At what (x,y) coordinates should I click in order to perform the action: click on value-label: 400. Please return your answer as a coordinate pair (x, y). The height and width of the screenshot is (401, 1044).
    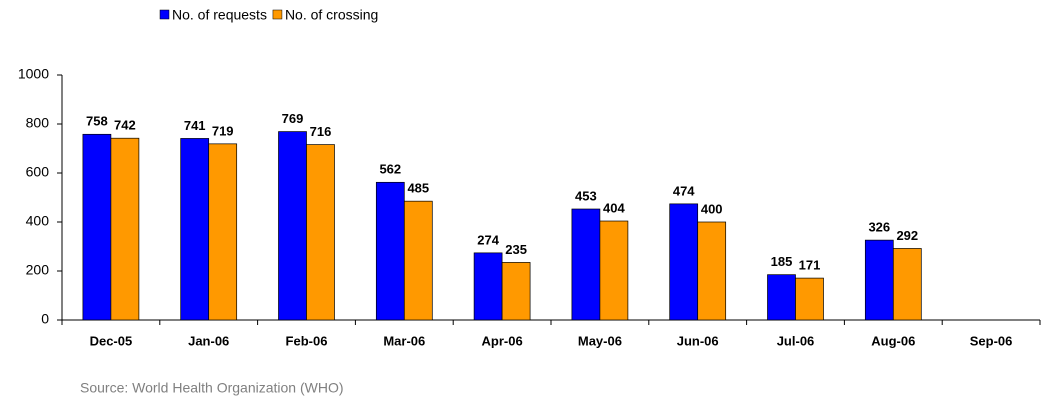
    Looking at the image, I should click on (712, 208).